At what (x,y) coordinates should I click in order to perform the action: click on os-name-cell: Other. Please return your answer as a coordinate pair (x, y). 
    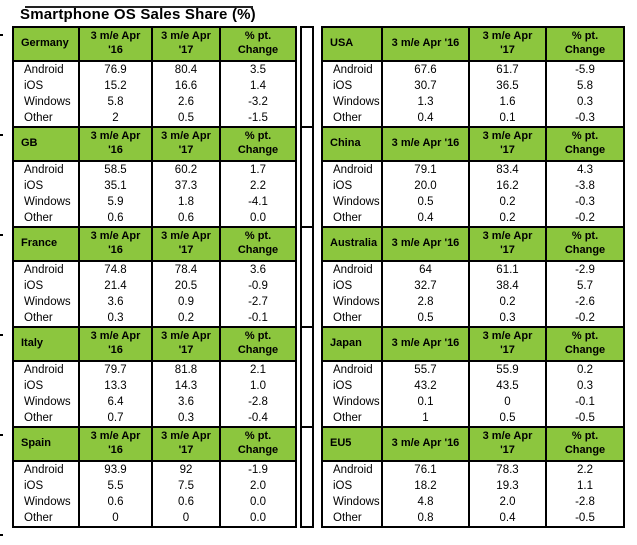
    Looking at the image, I should click on (347, 418).